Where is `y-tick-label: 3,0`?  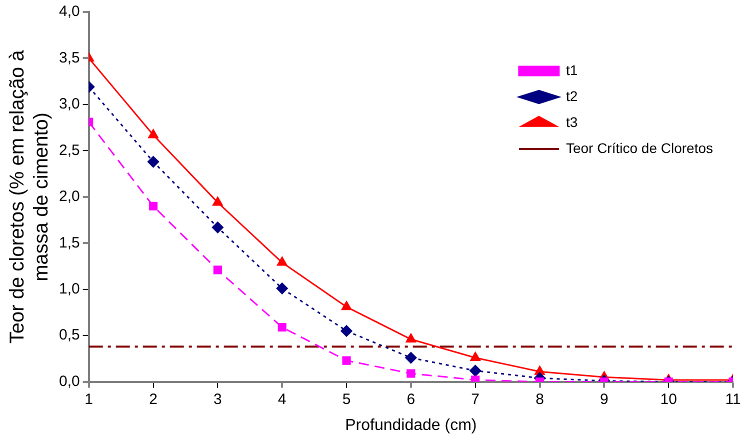 y-tick-label: 3,0 is located at coordinates (69, 104).